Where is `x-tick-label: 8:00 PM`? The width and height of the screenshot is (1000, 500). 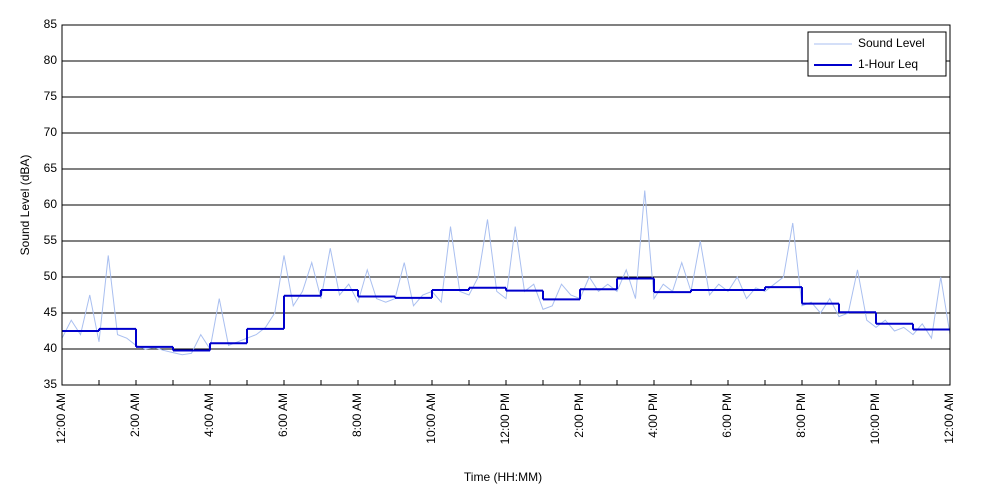
x-tick-label: 8:00 PM is located at coordinates (801, 415).